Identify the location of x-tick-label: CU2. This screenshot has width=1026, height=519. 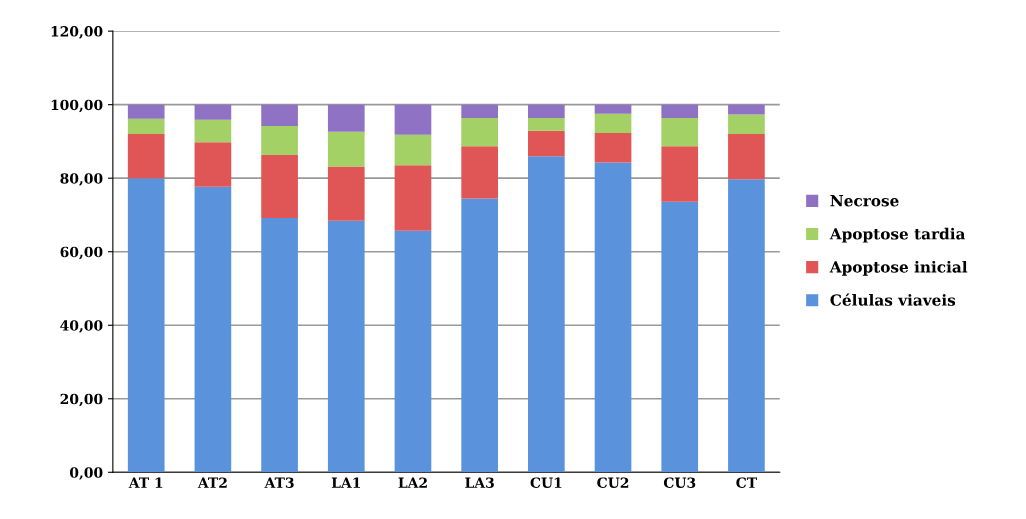
(613, 482).